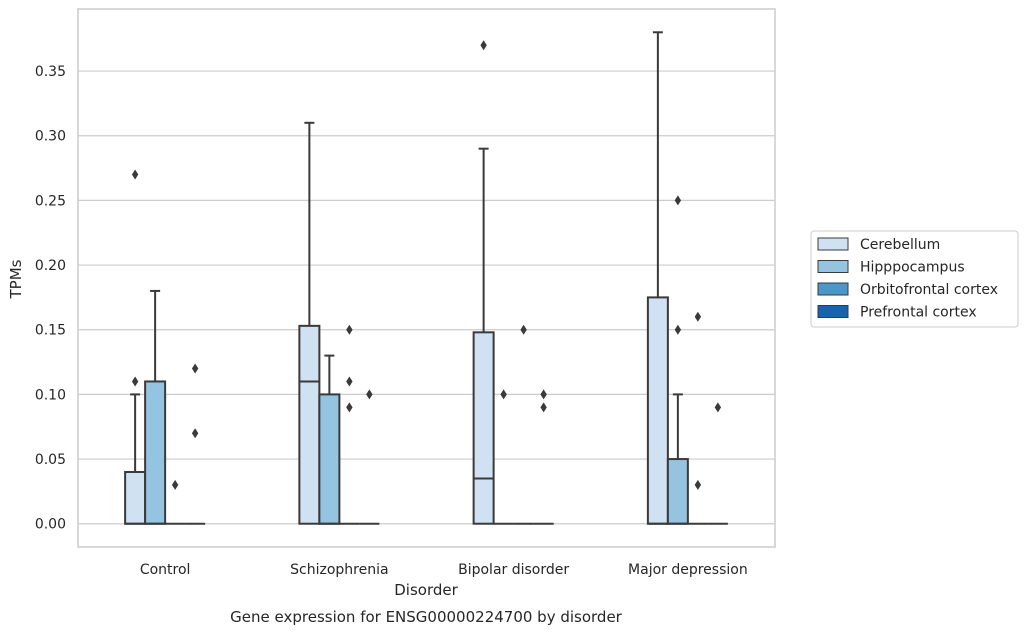 The image size is (1028, 634). What do you see at coordinates (918, 313) in the screenshot?
I see `legend-label: Prefrontal cortex` at bounding box center [918, 313].